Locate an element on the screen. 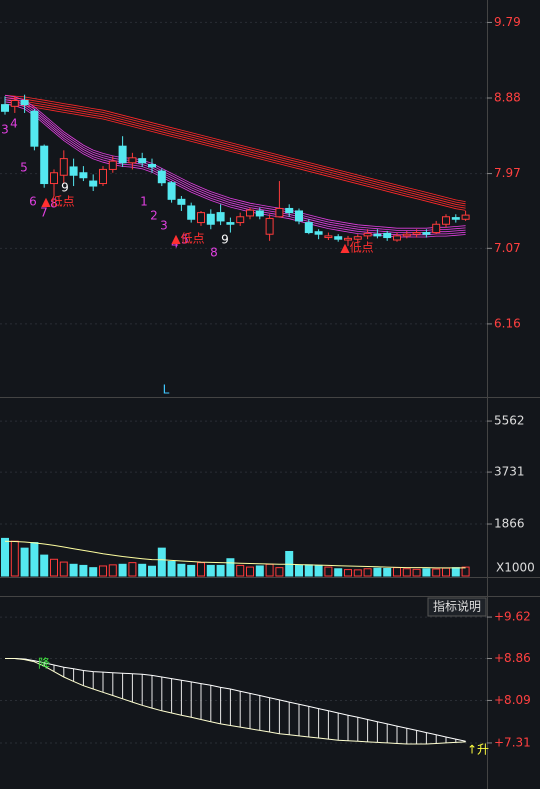 Image resolution: width=540 pixels, height=789 pixels. y-tick-label: 6.16 is located at coordinates (507, 323).